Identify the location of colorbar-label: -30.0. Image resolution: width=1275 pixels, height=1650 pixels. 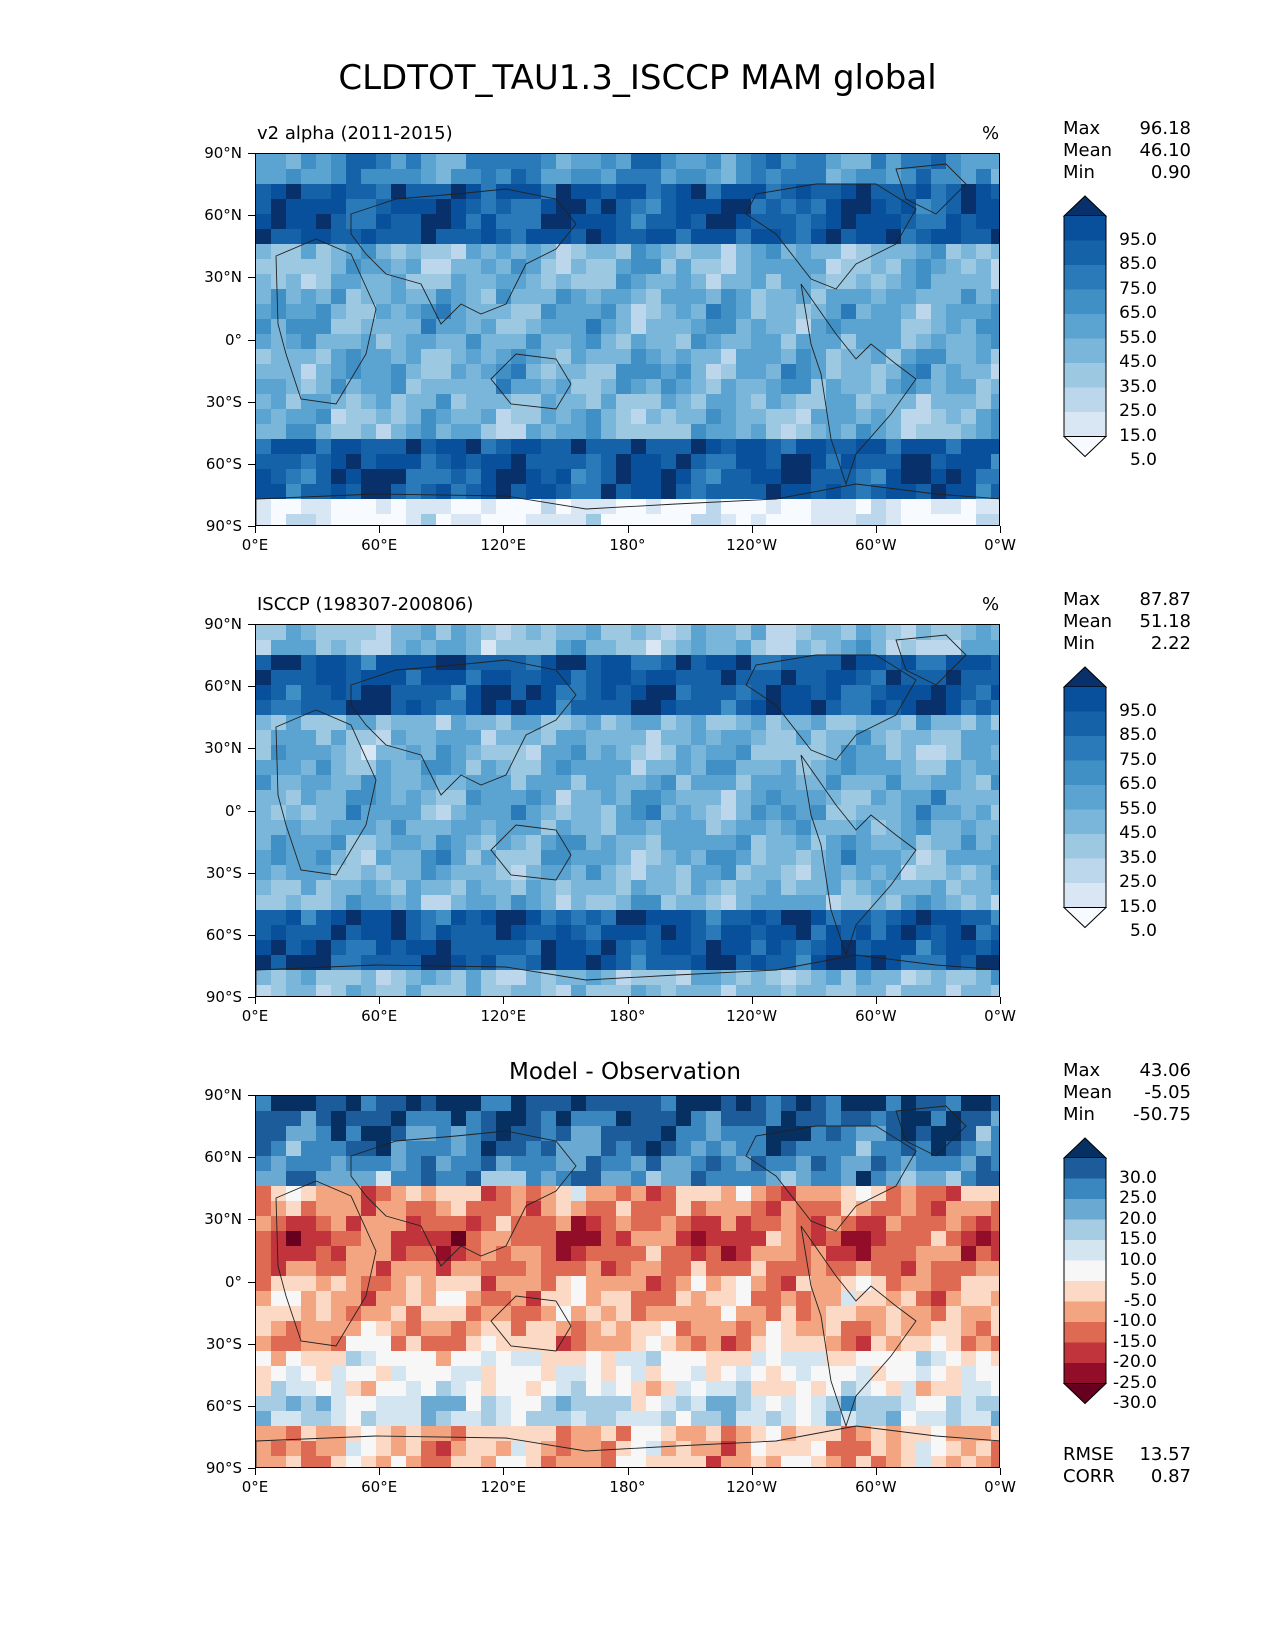
(1135, 1403).